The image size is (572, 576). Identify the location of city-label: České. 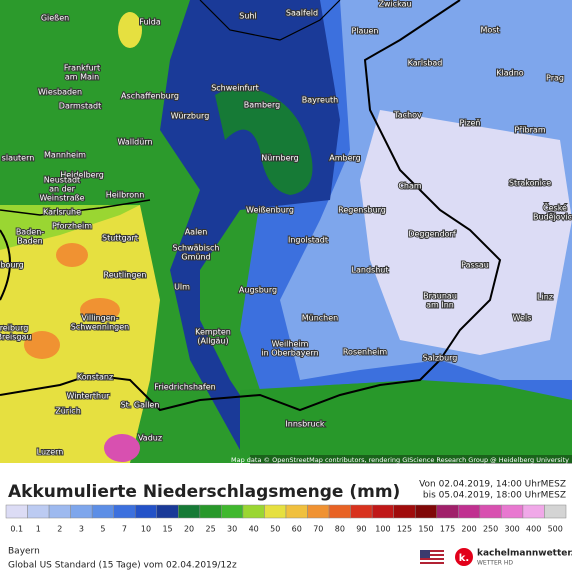
(555, 207).